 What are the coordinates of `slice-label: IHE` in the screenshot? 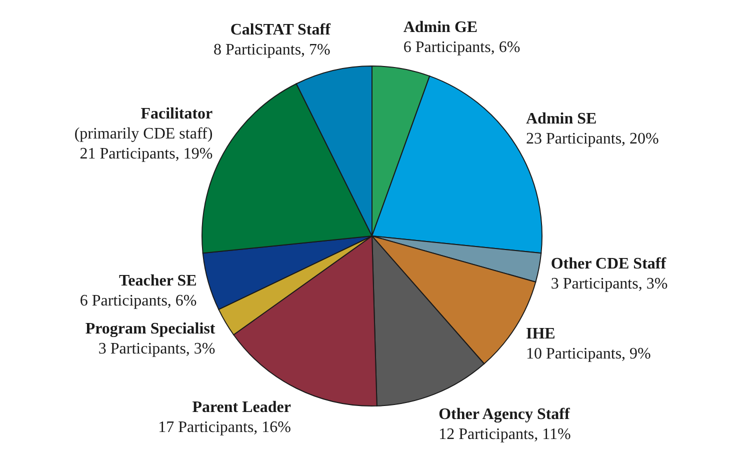 It's located at (541, 334).